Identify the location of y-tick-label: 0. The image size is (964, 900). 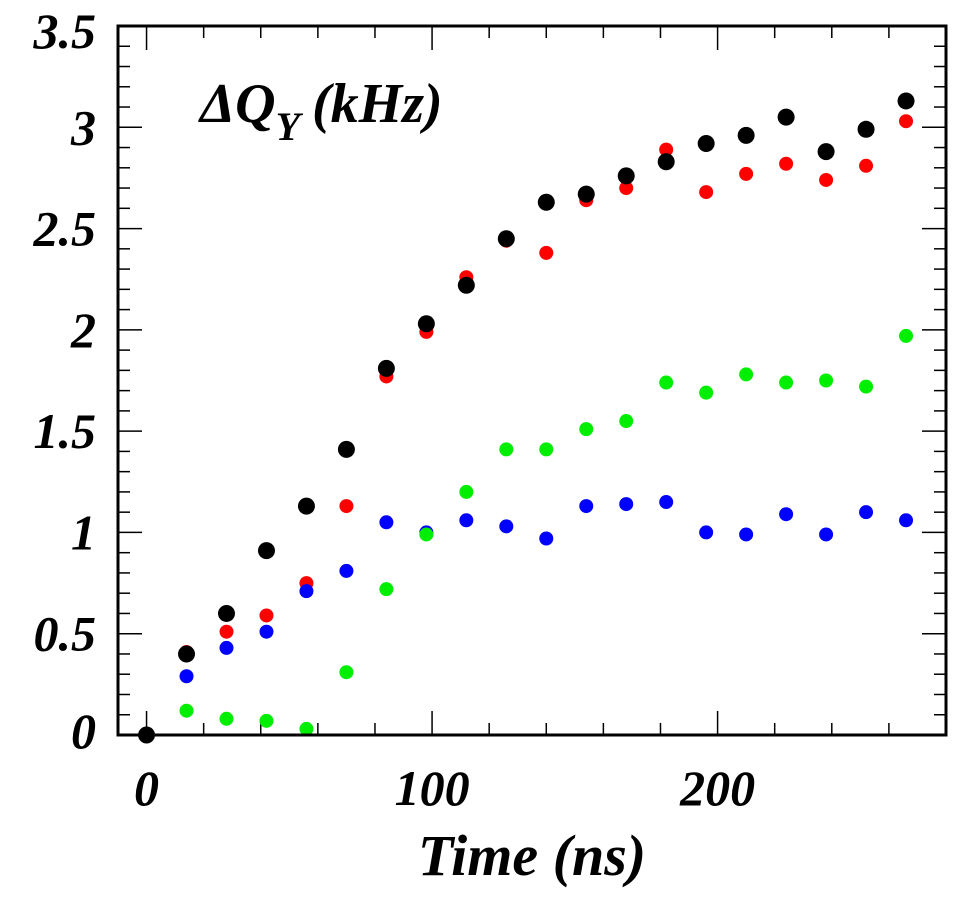
(83, 731).